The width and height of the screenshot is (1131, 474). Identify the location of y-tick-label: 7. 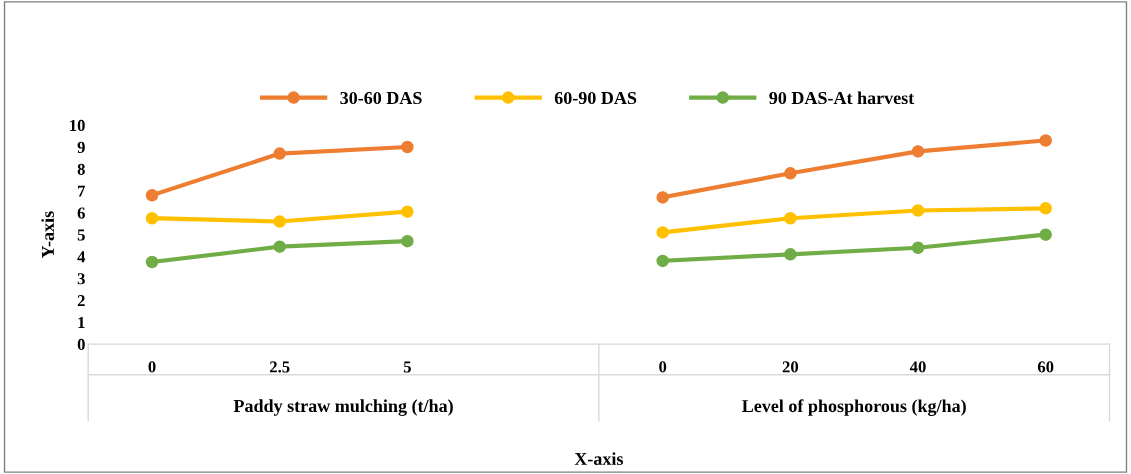
(82, 191).